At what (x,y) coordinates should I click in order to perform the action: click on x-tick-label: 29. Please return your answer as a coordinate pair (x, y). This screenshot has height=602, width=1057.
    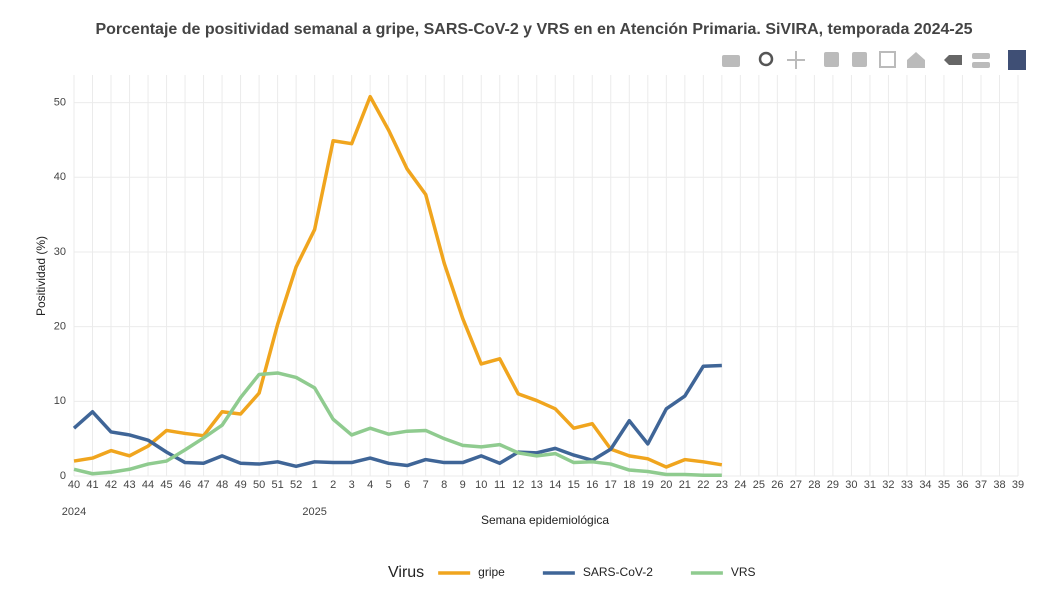
    Looking at the image, I should click on (833, 485).